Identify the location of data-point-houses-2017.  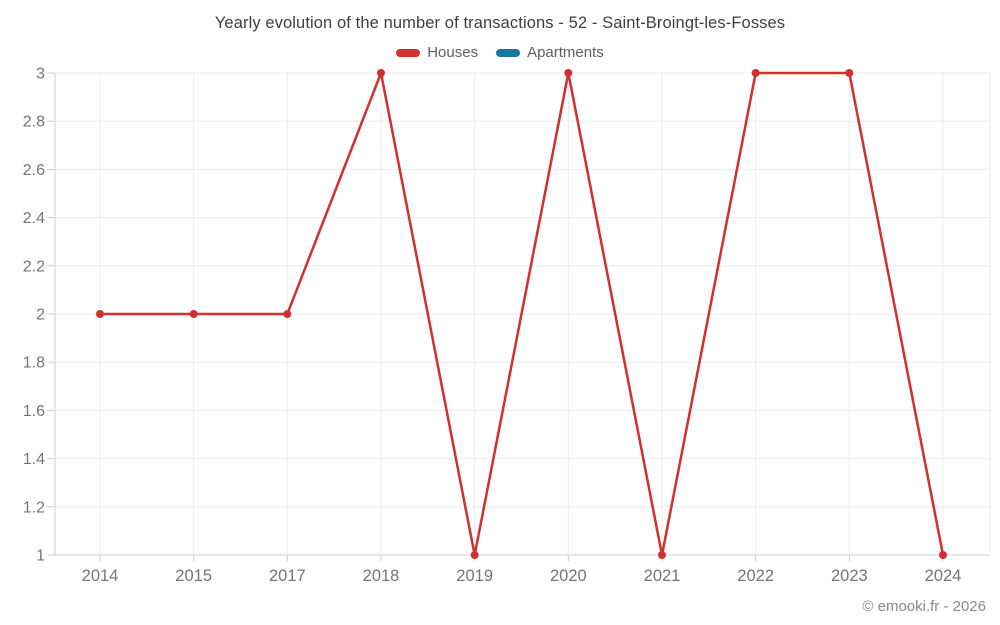
(287, 314).